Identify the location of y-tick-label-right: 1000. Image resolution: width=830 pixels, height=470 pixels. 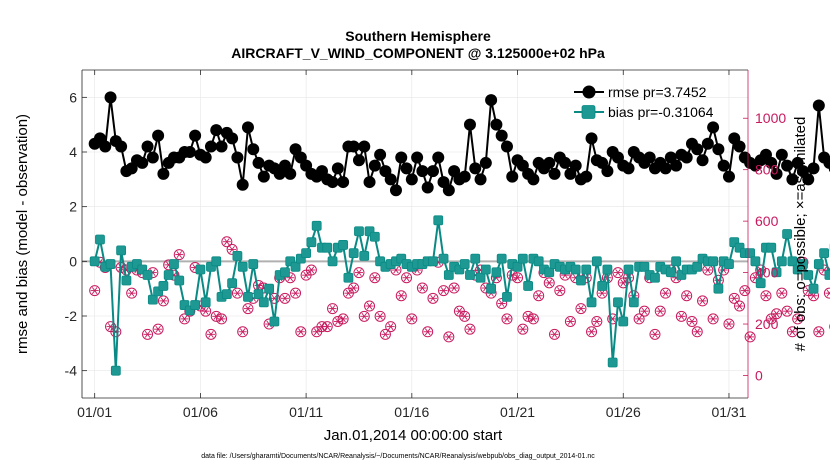
(770, 118).